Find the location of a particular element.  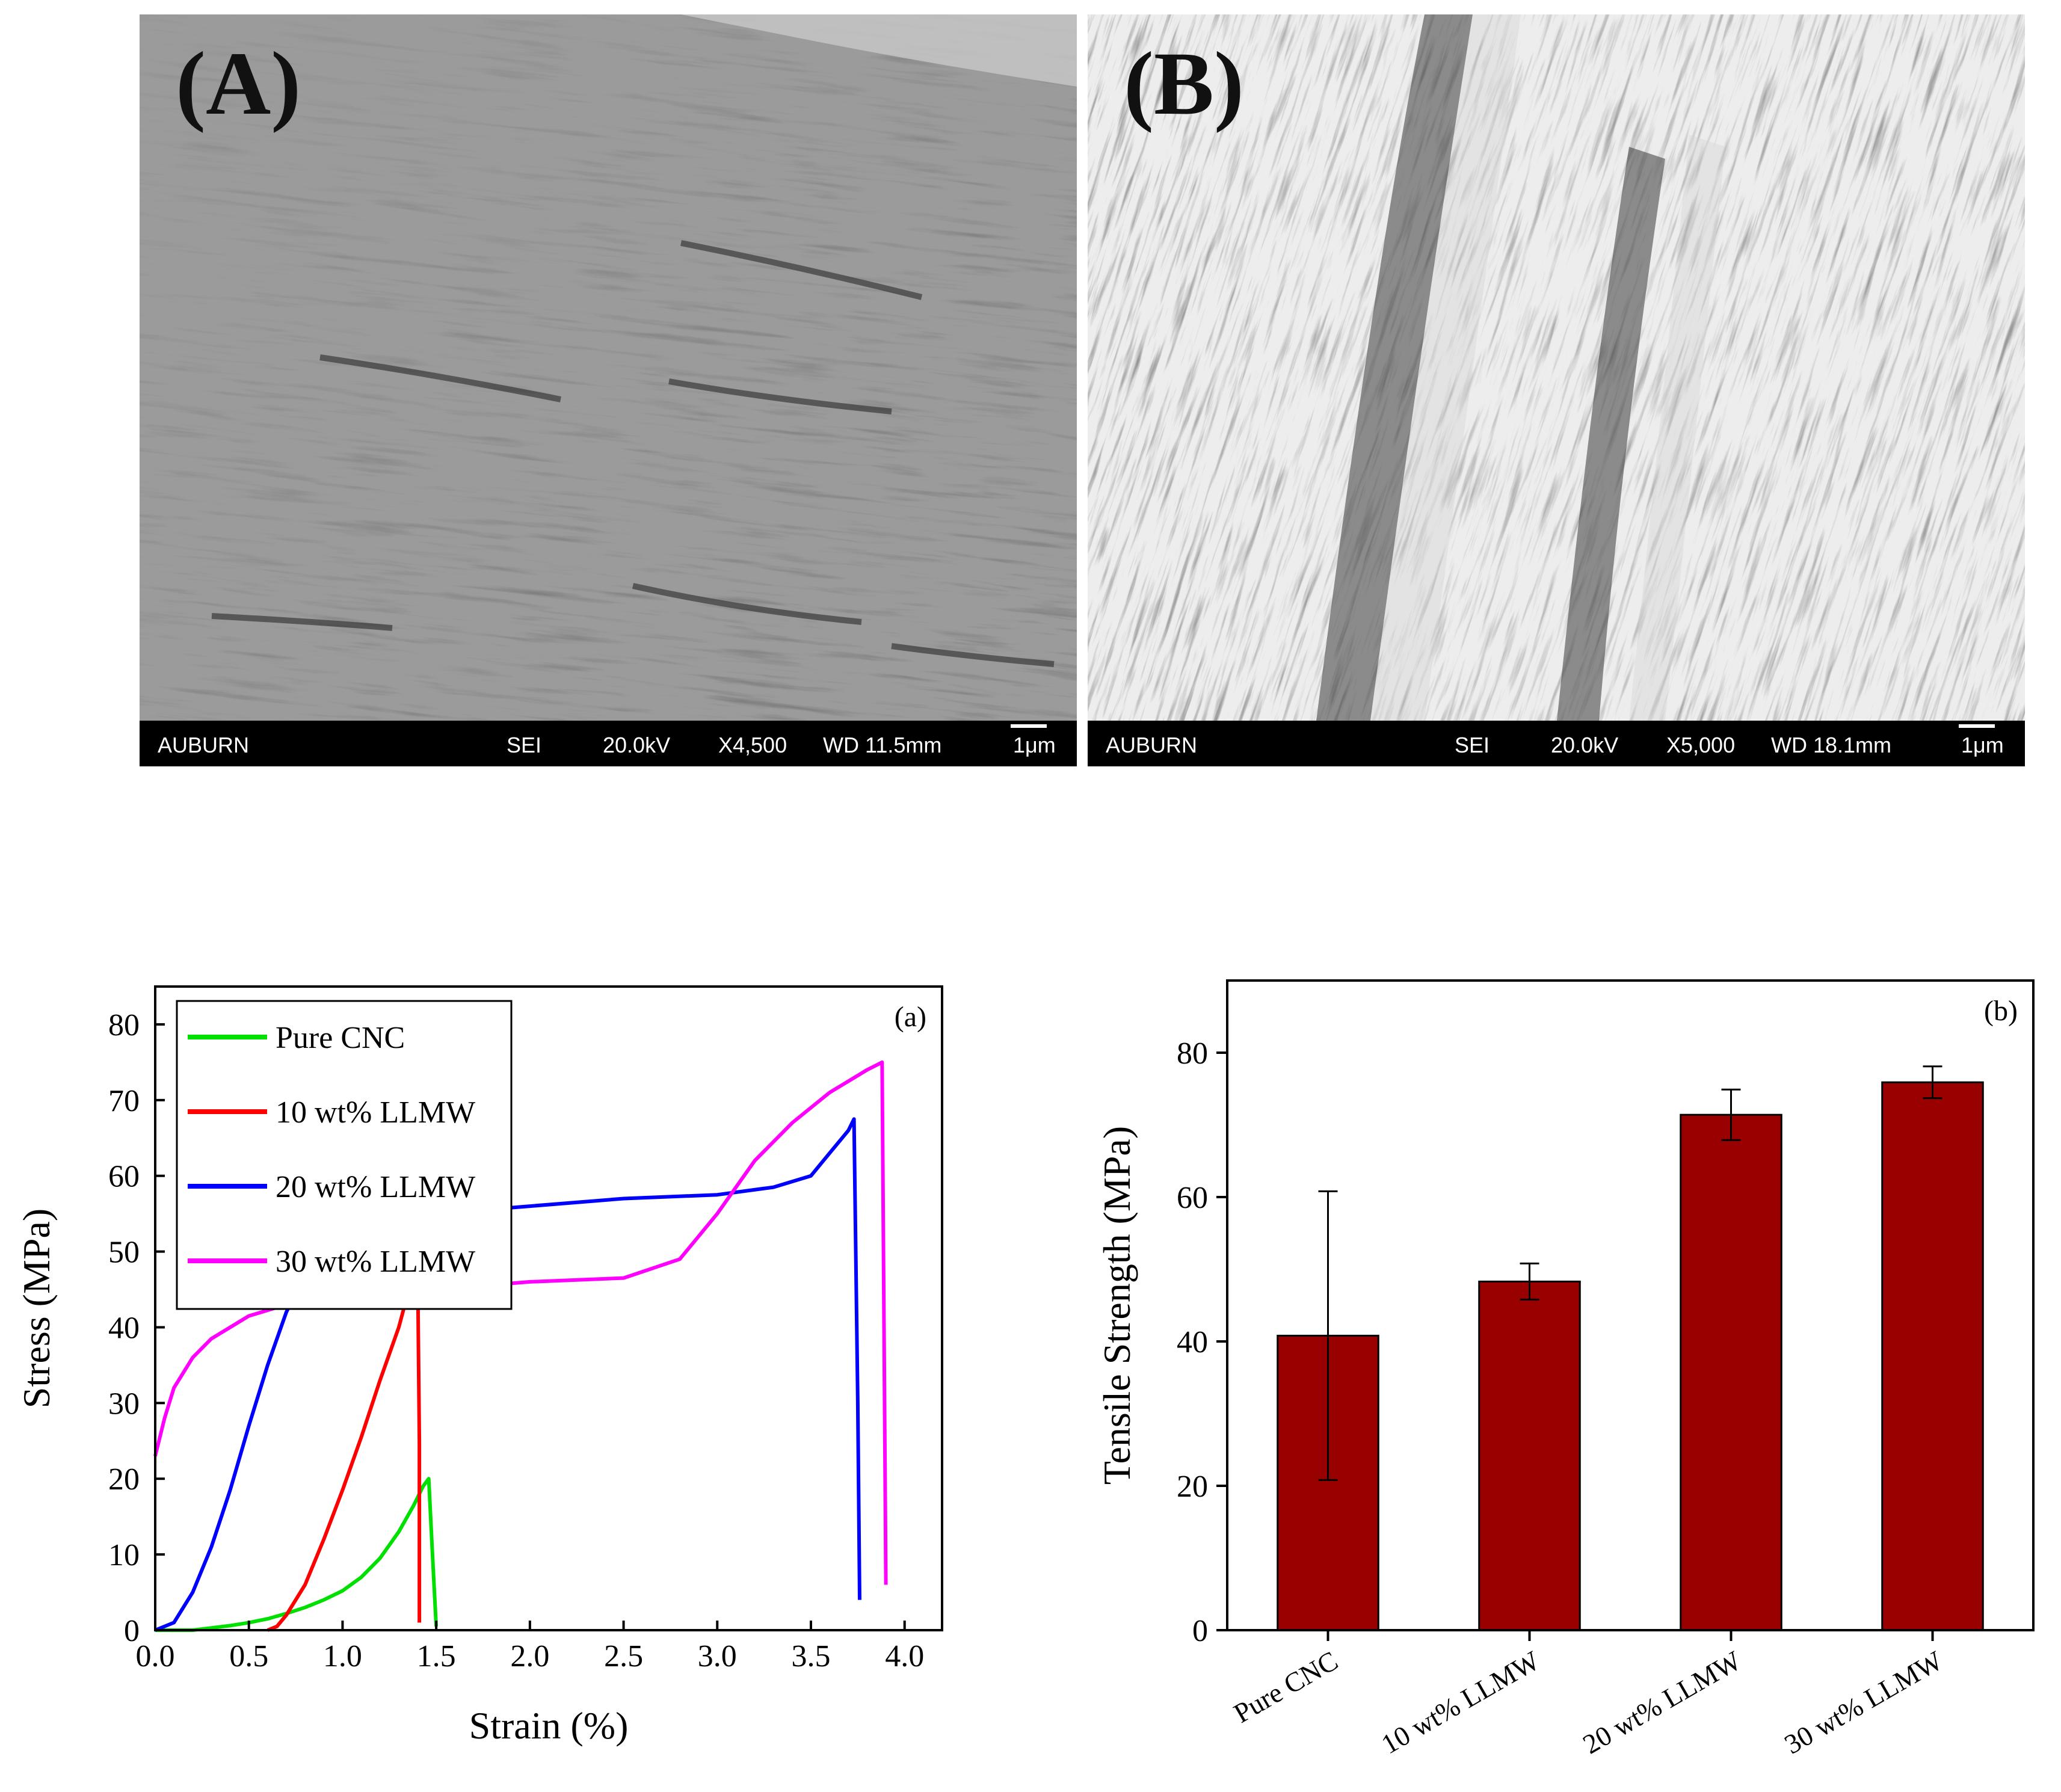

x-tick-label: 0.5 is located at coordinates (248, 1656).